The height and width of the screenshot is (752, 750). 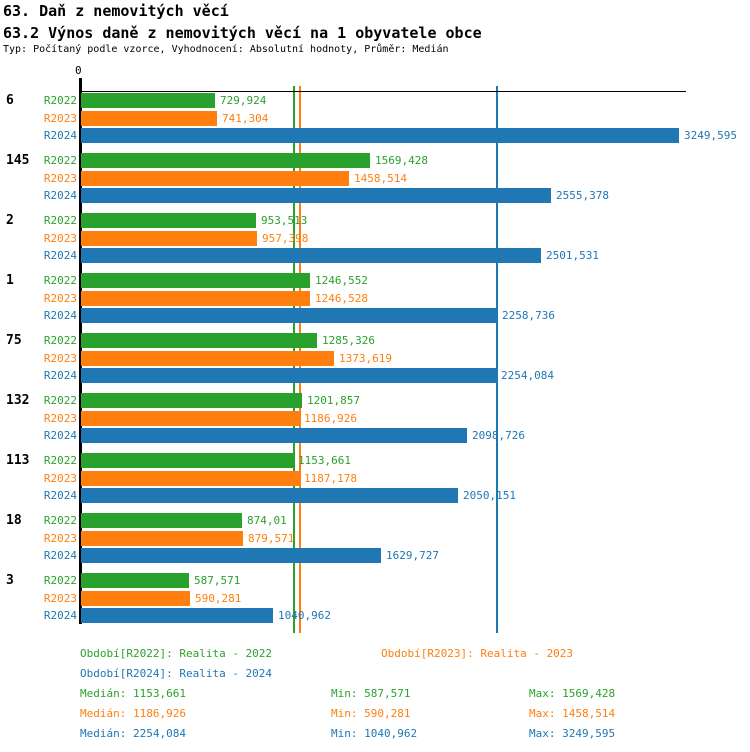 What do you see at coordinates (10, 100) in the screenshot?
I see `category-label: 6` at bounding box center [10, 100].